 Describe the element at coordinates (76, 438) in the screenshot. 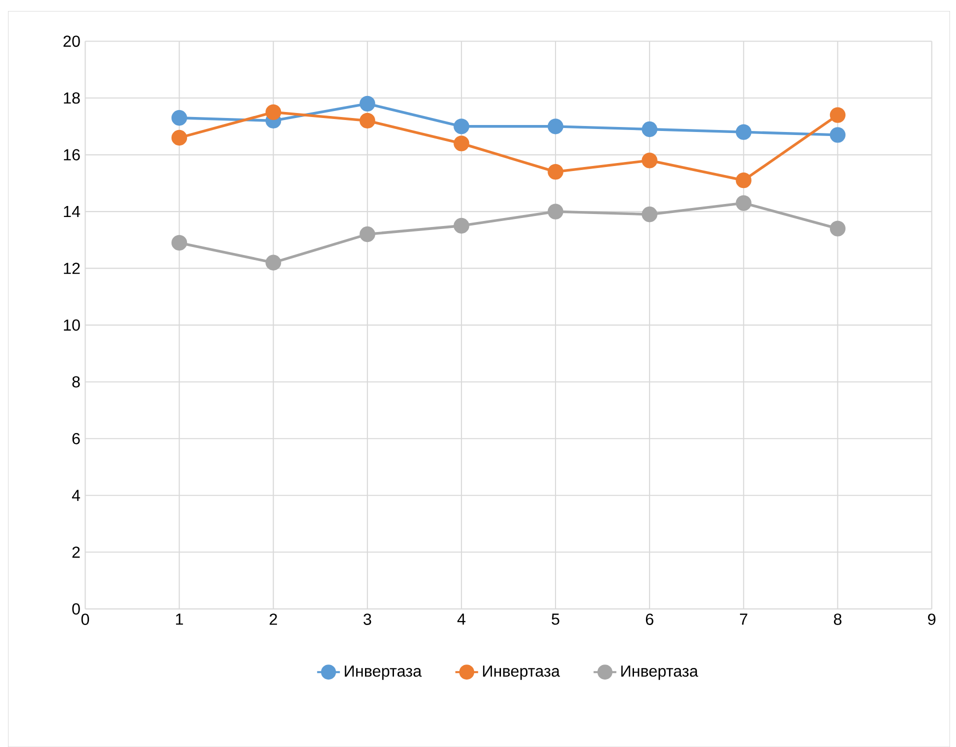

I see `y-tick-label: 6` at that location.